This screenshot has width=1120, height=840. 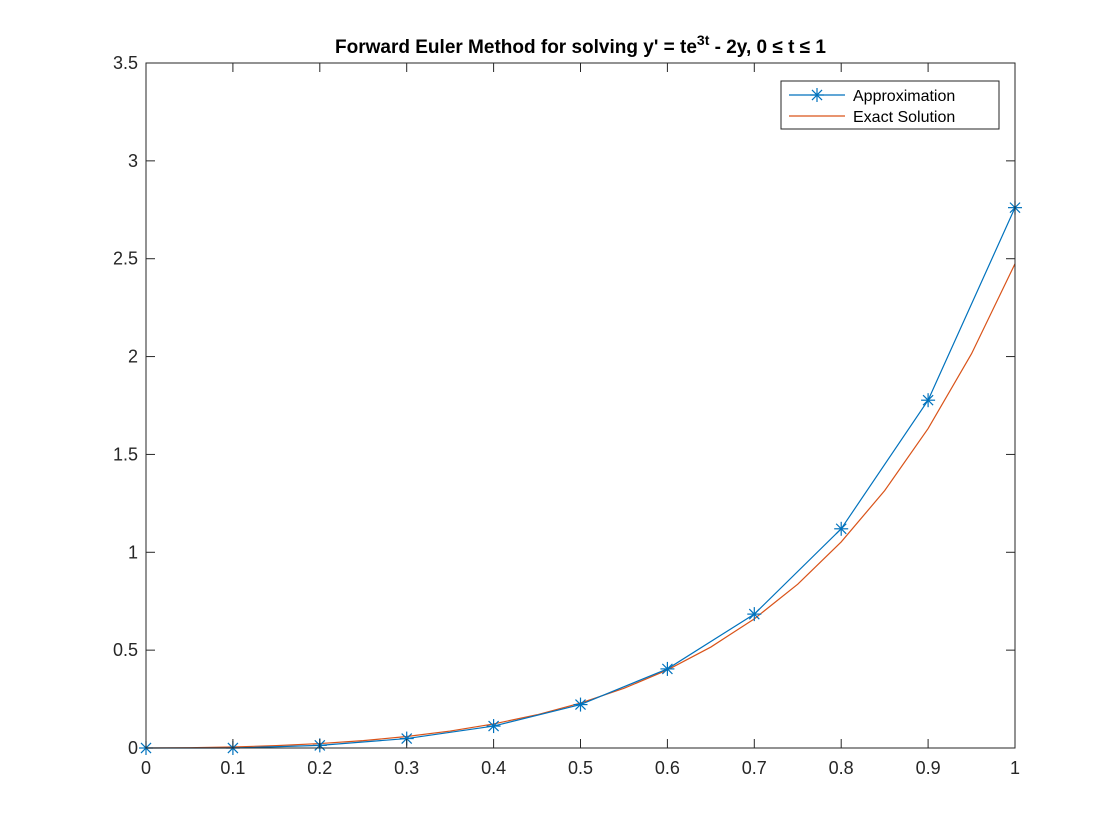 I want to click on legend-label: Exact Solution, so click(x=904, y=117).